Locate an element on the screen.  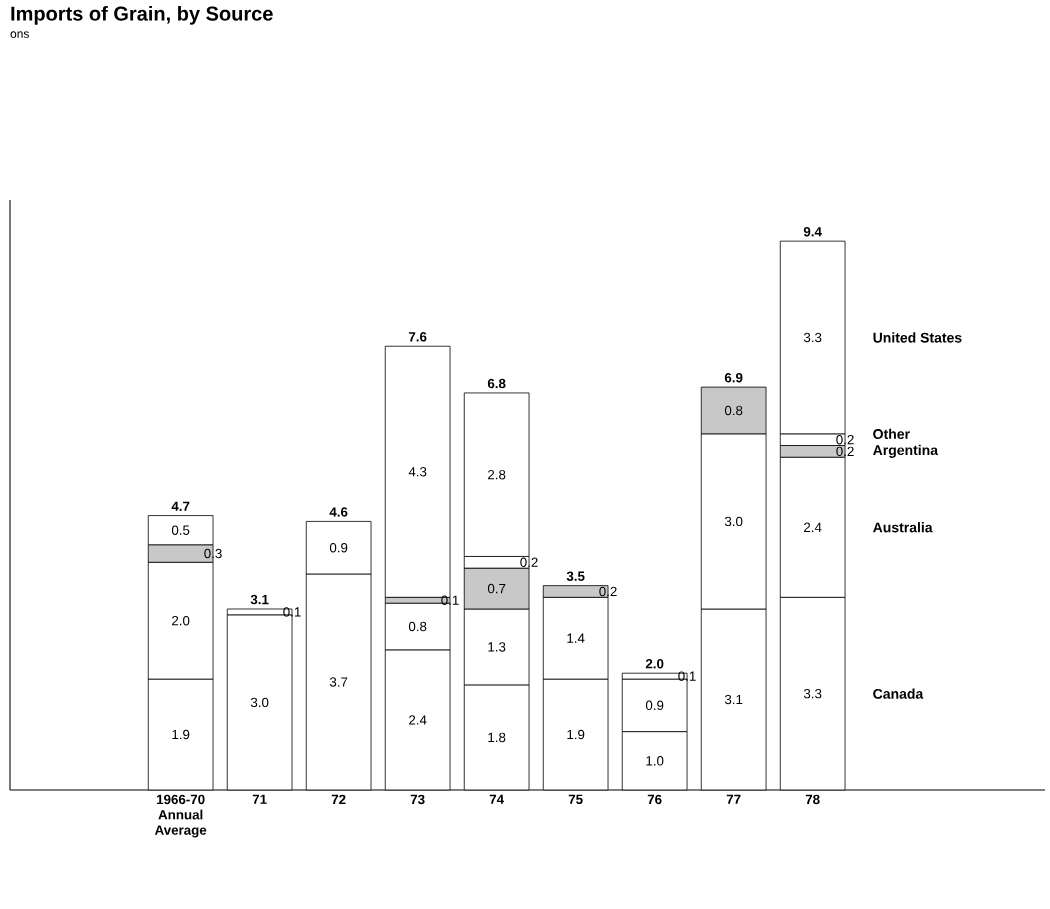
data-label: 0.5 is located at coordinates (180, 530).